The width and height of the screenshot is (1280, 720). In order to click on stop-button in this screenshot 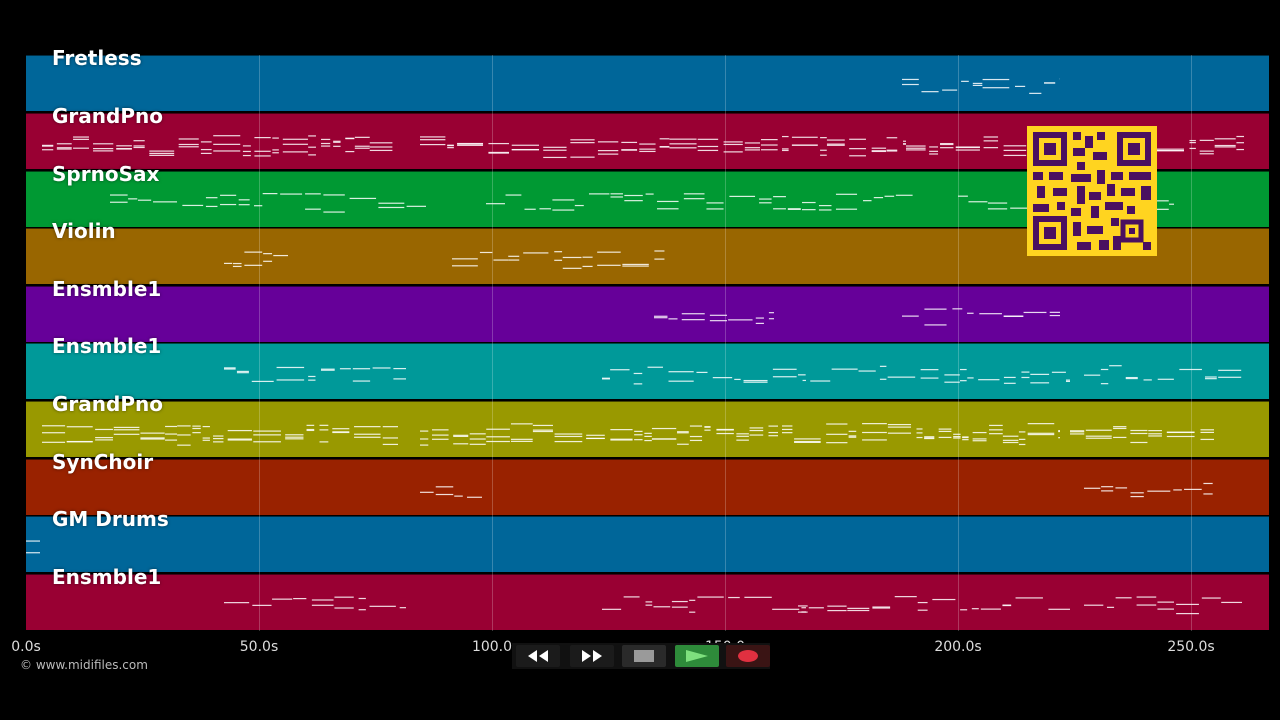, I will do `click(644, 656)`.